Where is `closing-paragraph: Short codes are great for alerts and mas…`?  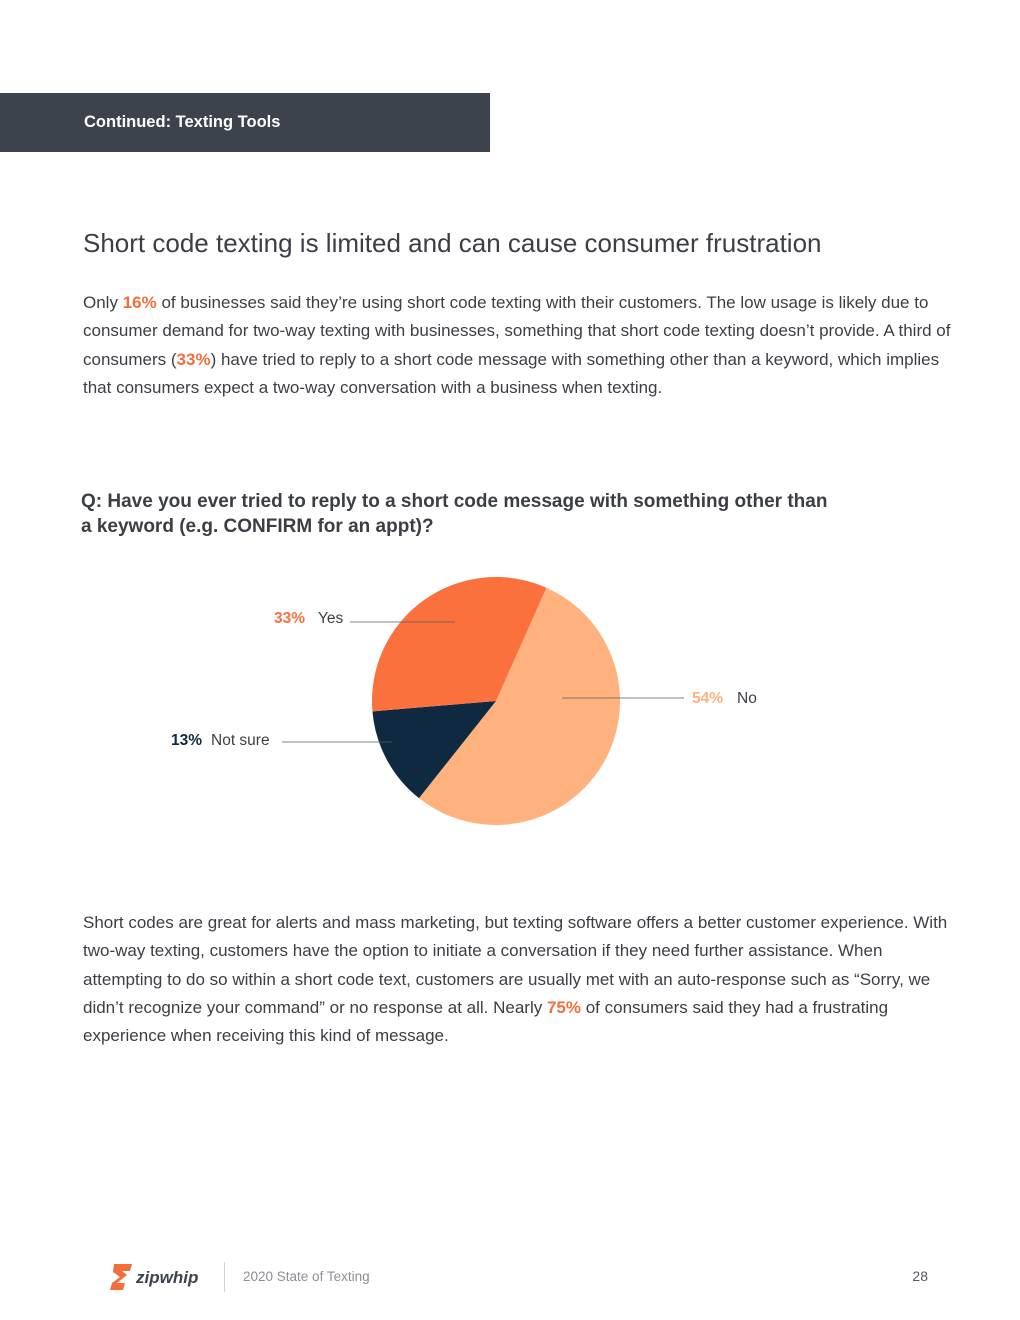 closing-paragraph: Short codes are great for alerts and mas… is located at coordinates (518, 979).